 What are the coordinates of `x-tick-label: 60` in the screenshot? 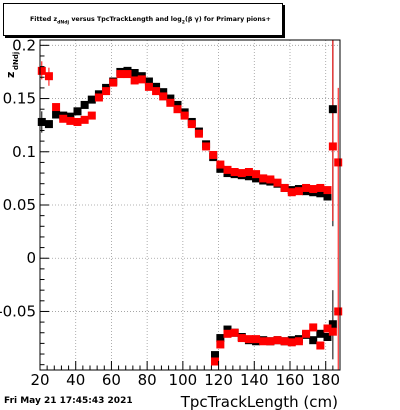 It's located at (111, 380).